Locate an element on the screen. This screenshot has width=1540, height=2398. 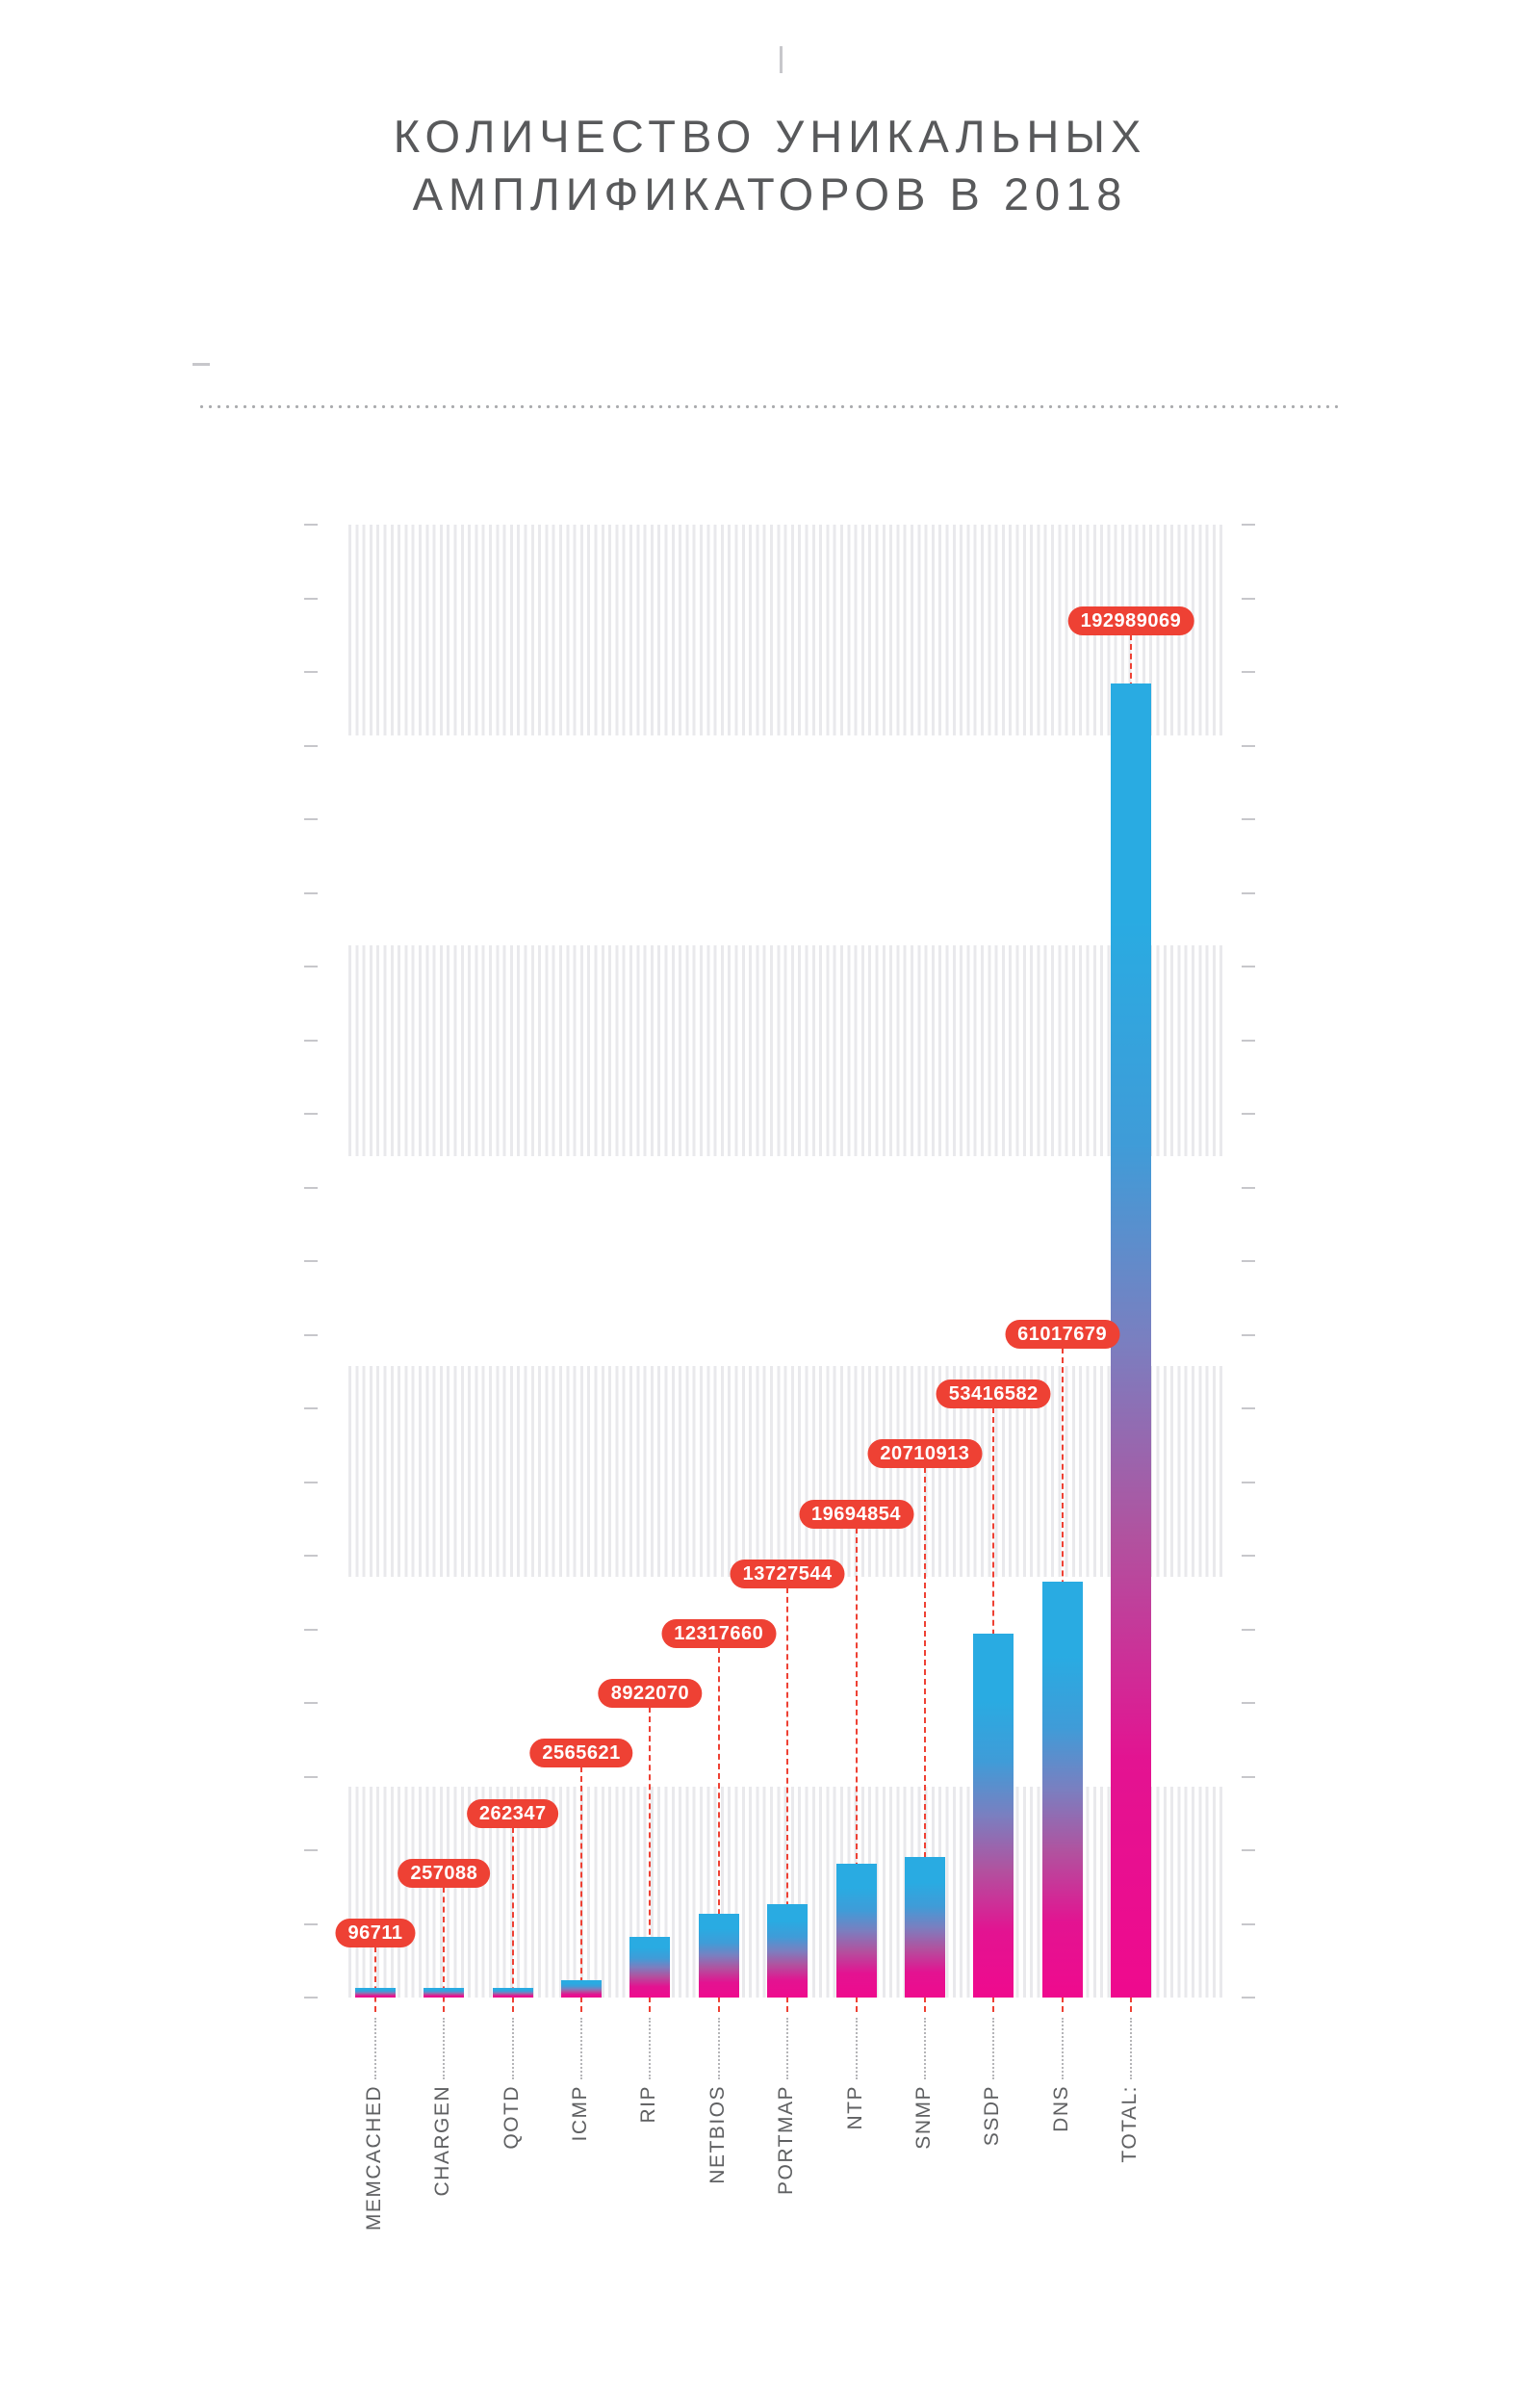
registration-mark-top is located at coordinates (781, 59).